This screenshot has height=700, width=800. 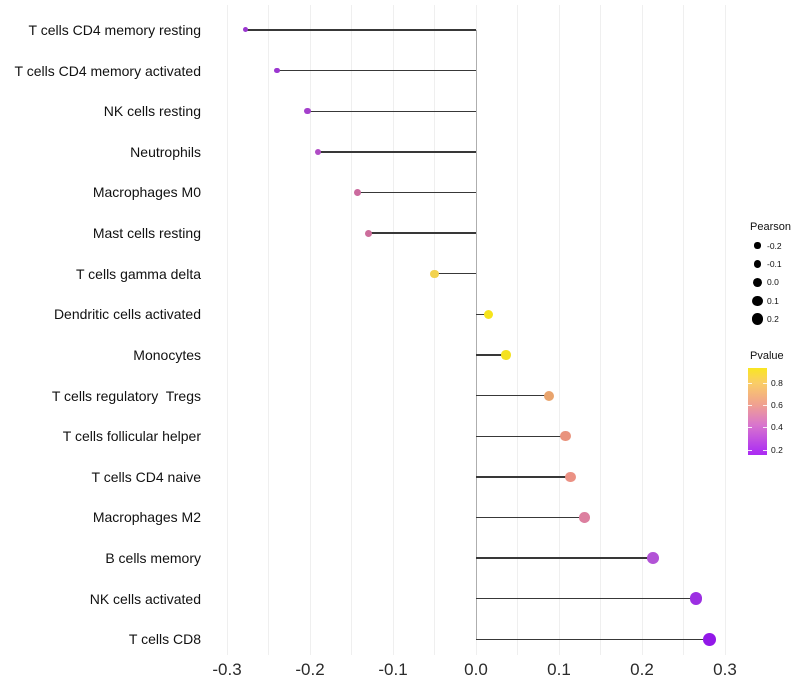 I want to click on category-label: Mast cells resting, so click(x=146, y=233).